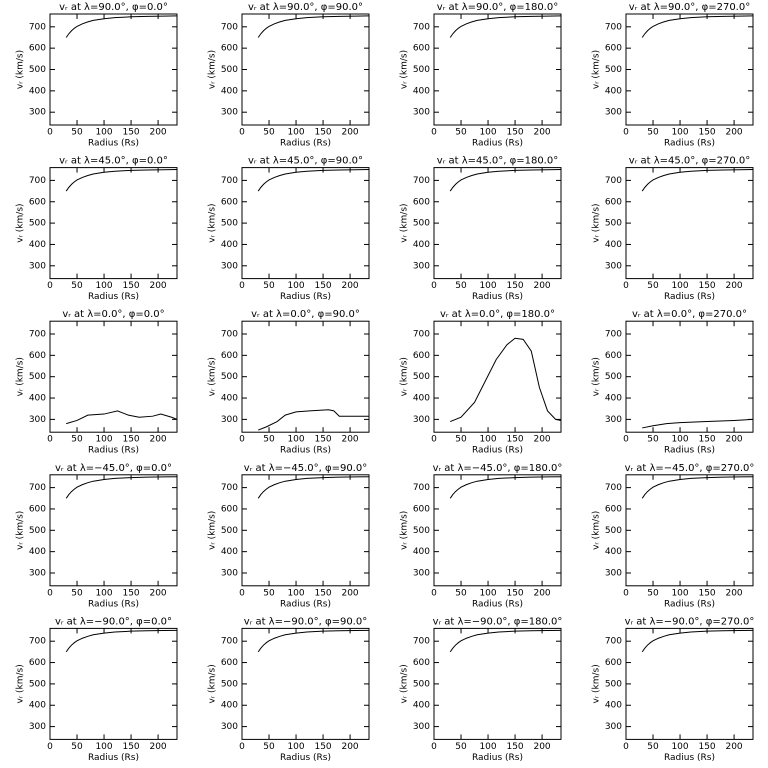 This screenshot has height=768, width=768. I want to click on chart-title: vᵣ at λ=0.0°, φ=270.0°, so click(689, 314).